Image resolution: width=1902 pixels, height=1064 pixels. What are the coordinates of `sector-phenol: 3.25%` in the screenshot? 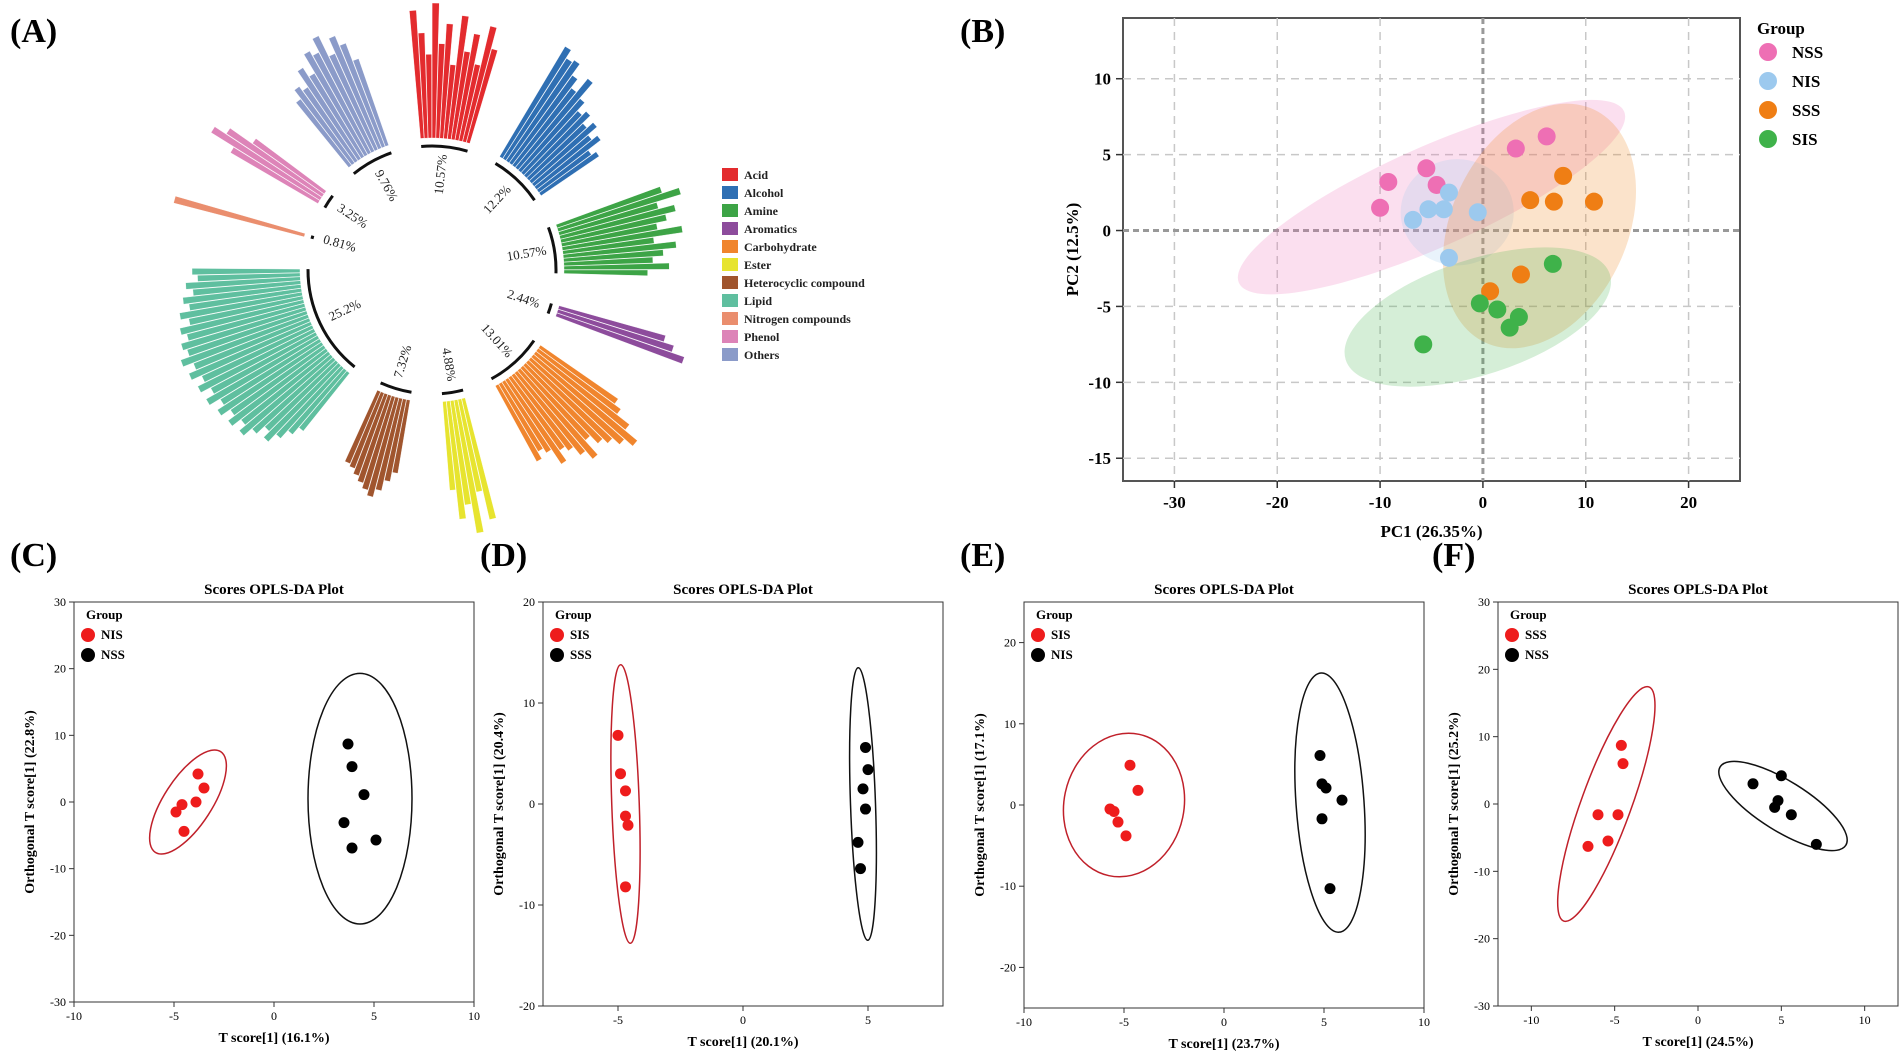 It's located at (290, 178).